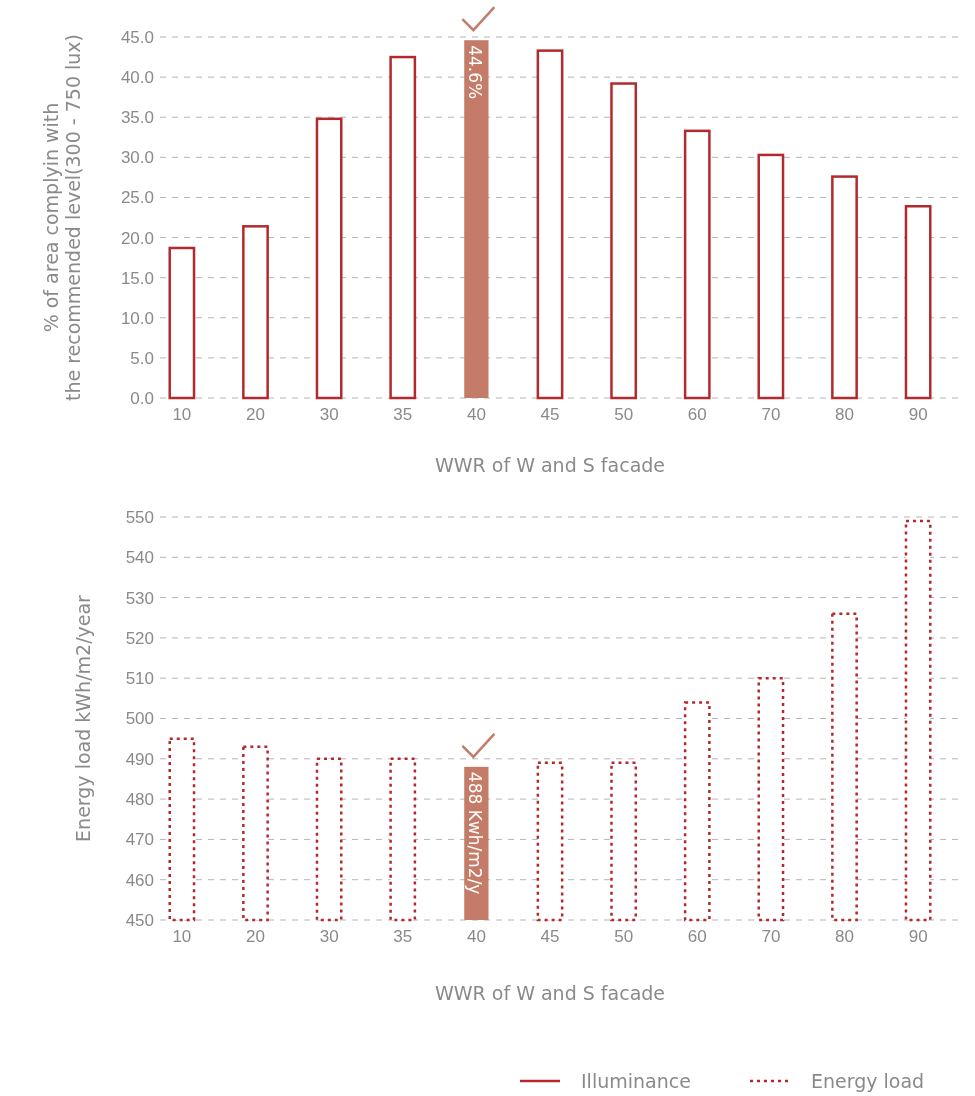  Describe the element at coordinates (137, 118) in the screenshot. I see `y-tick-label: 35.0` at that location.